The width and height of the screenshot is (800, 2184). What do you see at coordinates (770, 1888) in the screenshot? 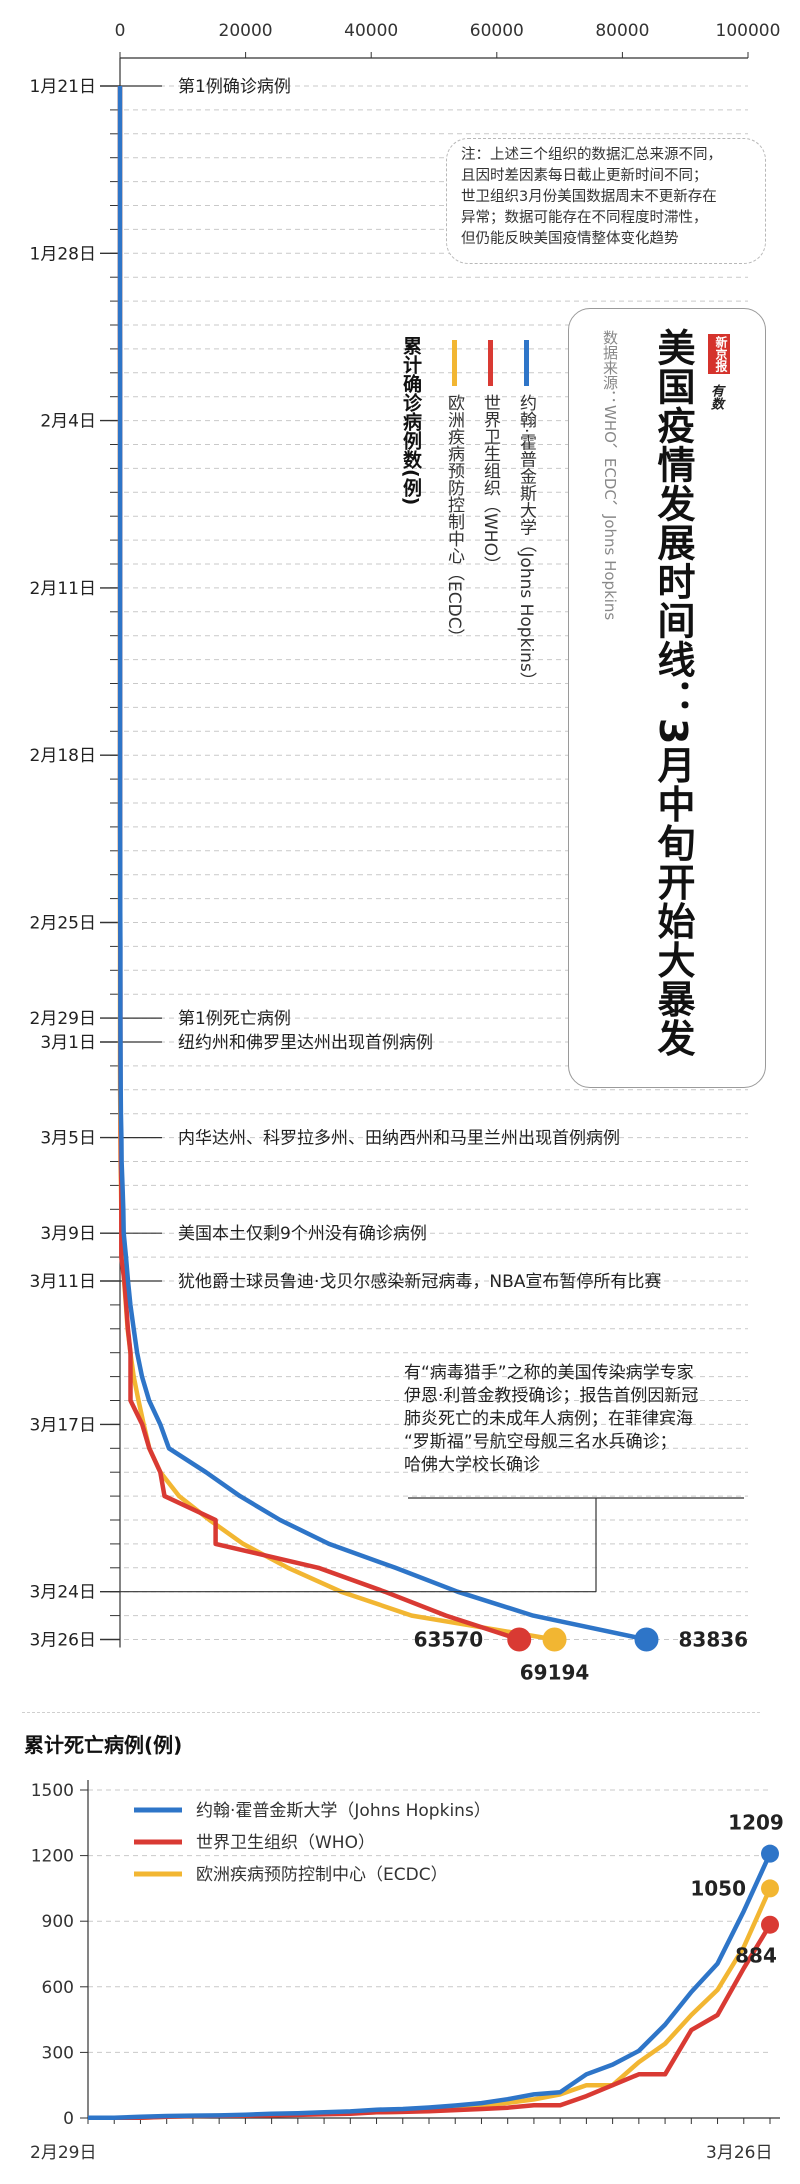
I see `deaths-end-marker-ecdc` at bounding box center [770, 1888].